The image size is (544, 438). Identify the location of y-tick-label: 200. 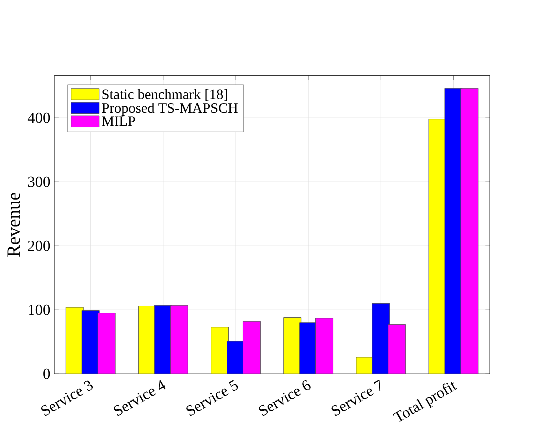
(39, 246).